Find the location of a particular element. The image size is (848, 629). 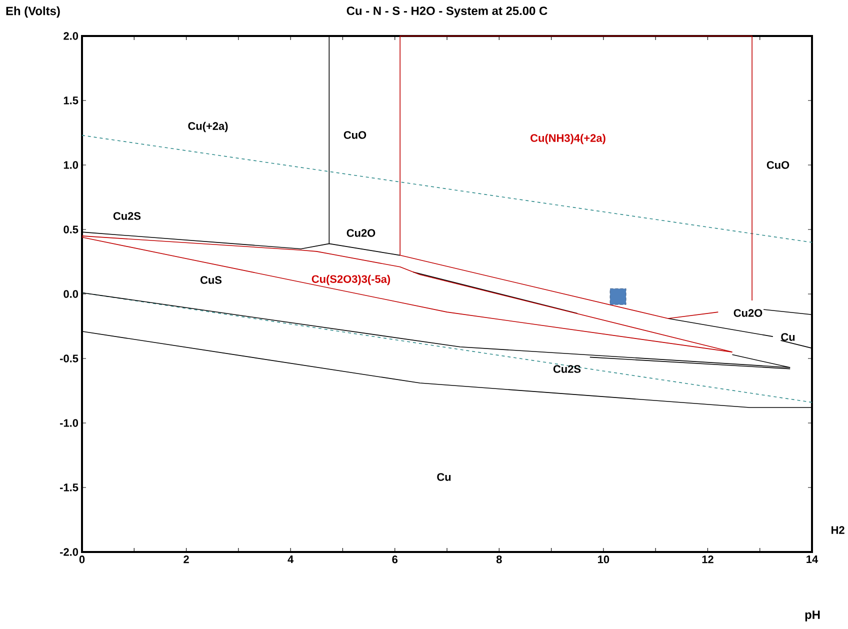

x-axis-title: pH is located at coordinates (812, 616).